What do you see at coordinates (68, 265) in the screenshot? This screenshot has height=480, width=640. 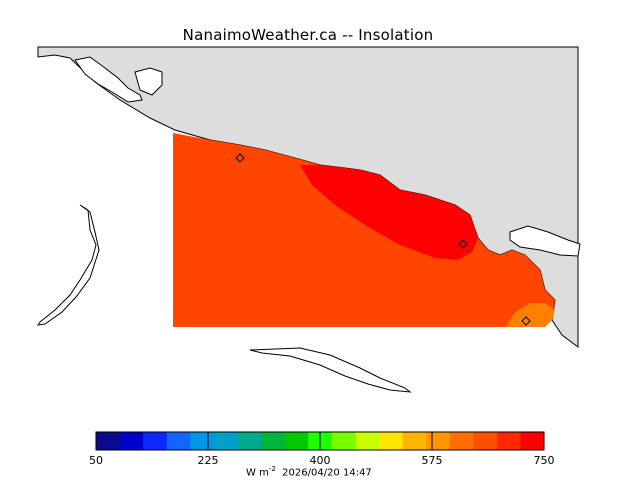 I see `island-west` at bounding box center [68, 265].